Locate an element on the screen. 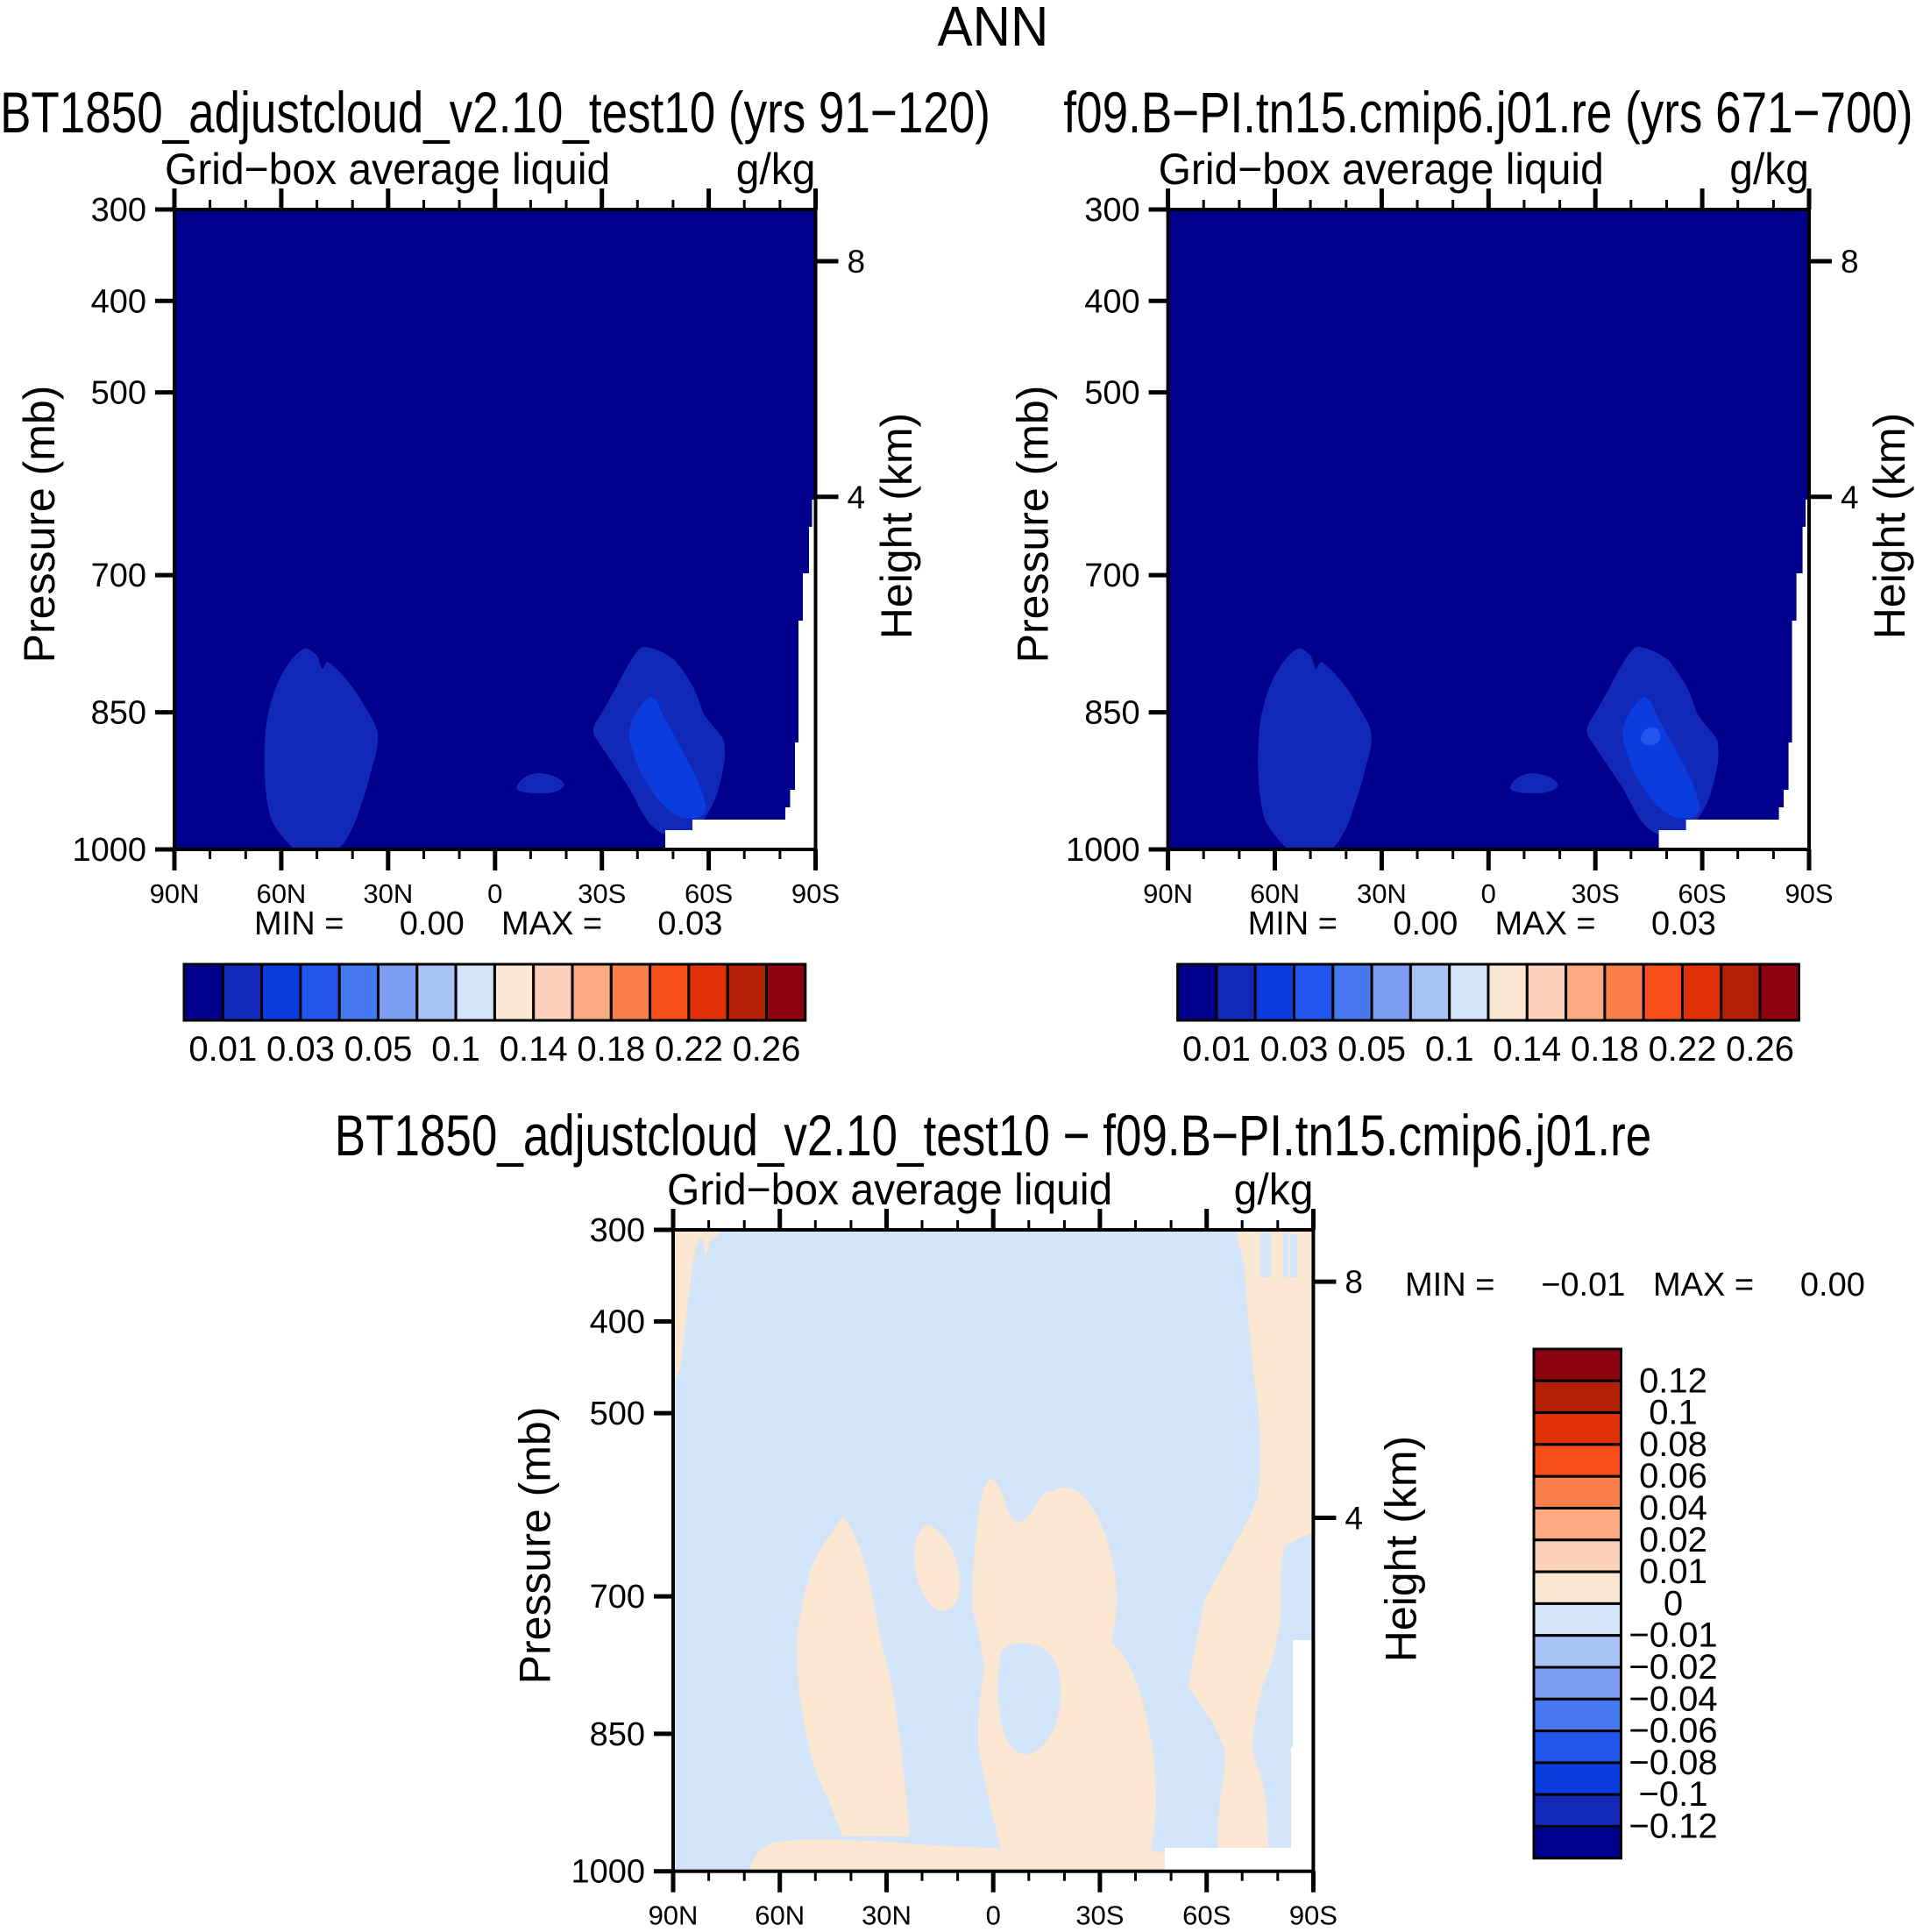 This screenshot has height=1932, width=1923. svg-text: −0.06 is located at coordinates (1673, 1731).